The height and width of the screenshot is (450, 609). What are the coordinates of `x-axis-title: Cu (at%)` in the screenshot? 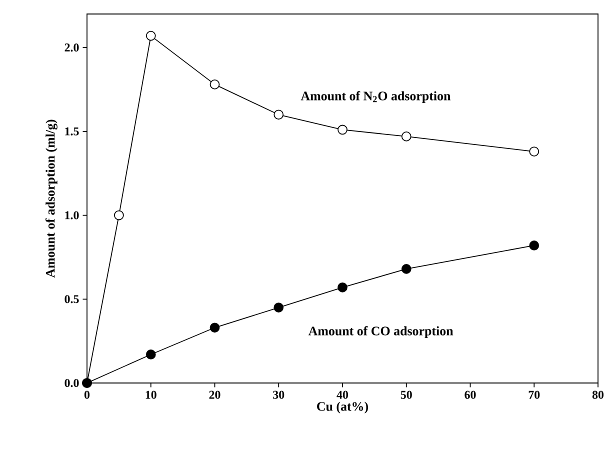 It's located at (342, 408).